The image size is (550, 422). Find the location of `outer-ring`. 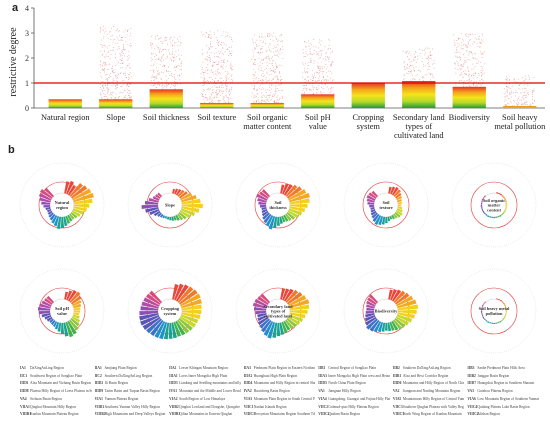

outer-ring is located at coordinates (386, 311).